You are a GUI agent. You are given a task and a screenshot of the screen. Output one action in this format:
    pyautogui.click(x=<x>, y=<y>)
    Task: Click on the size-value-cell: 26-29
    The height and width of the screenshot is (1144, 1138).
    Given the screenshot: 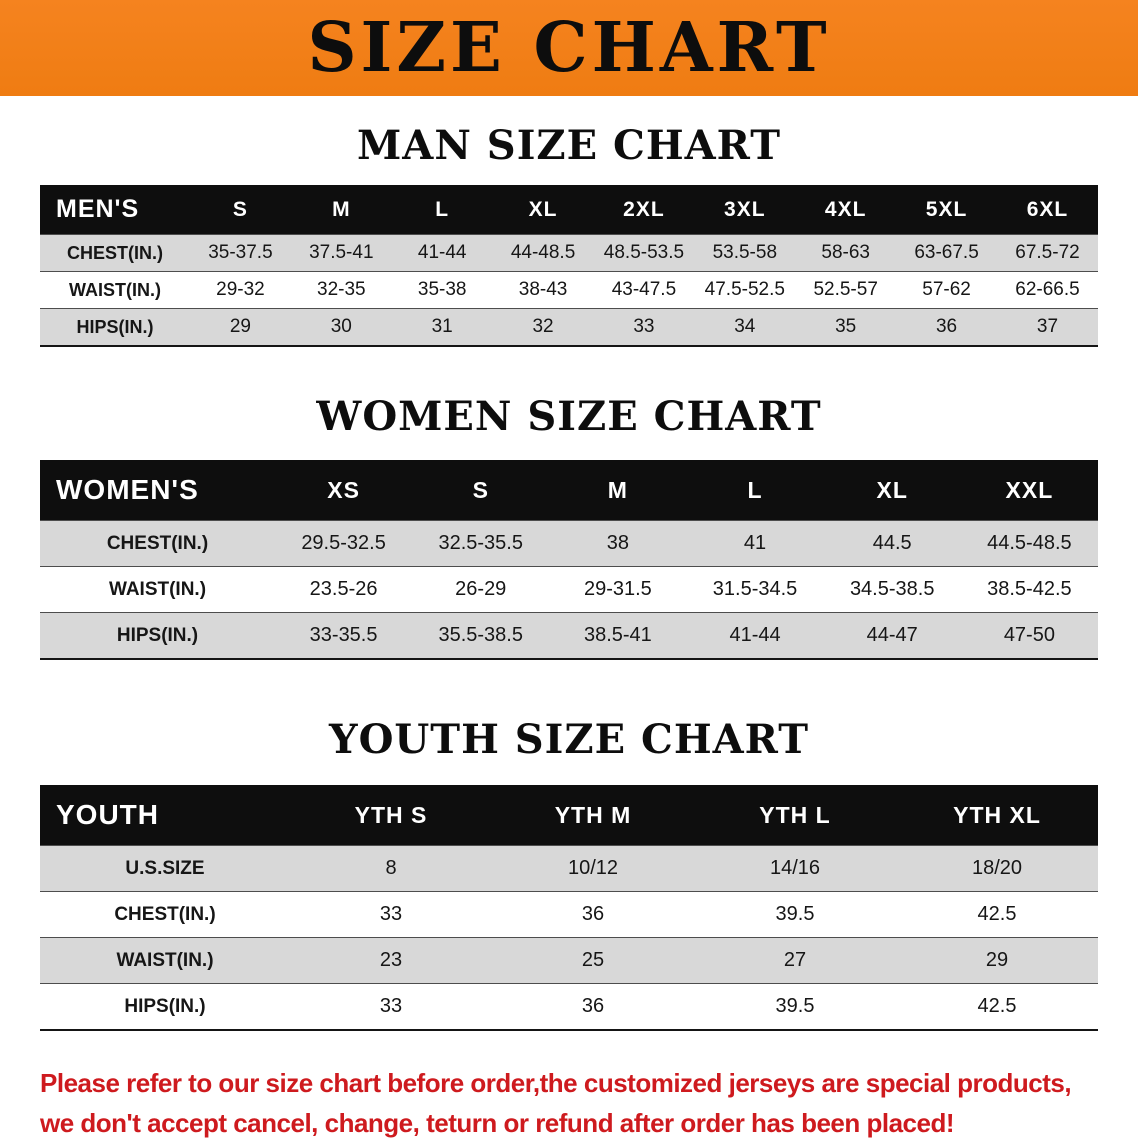 What is the action you would take?
    pyautogui.click(x=481, y=589)
    